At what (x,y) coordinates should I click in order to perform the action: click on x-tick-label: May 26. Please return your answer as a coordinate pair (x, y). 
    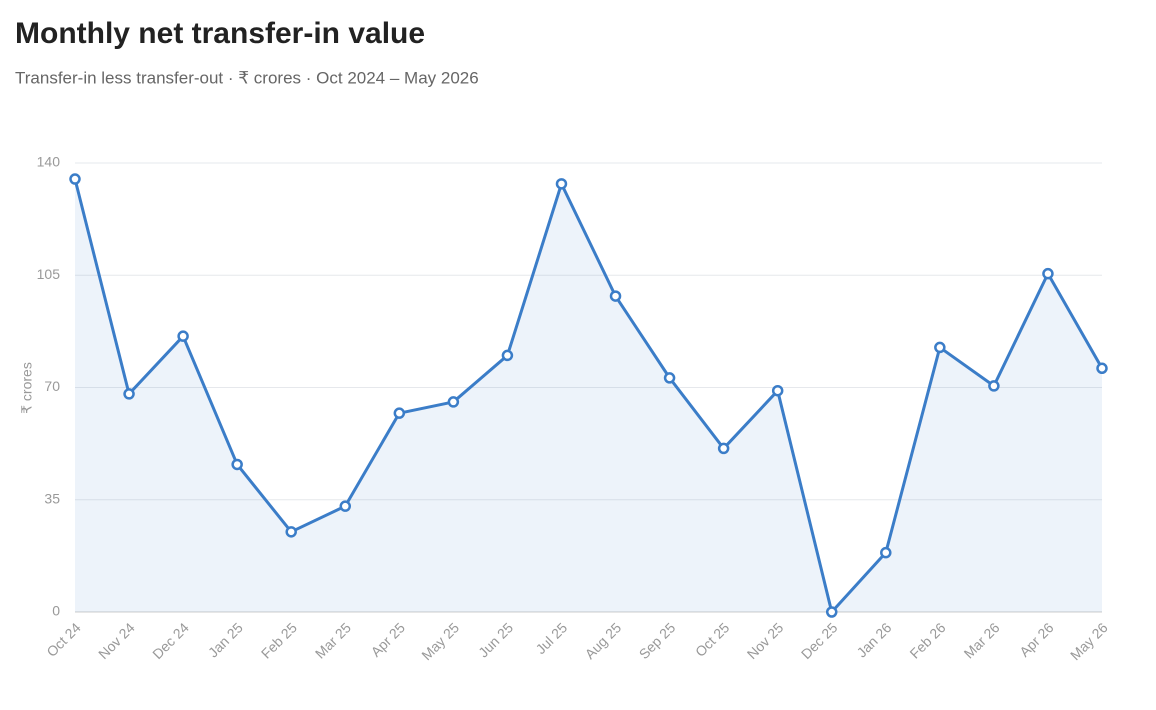
    Looking at the image, I should click on (1089, 641).